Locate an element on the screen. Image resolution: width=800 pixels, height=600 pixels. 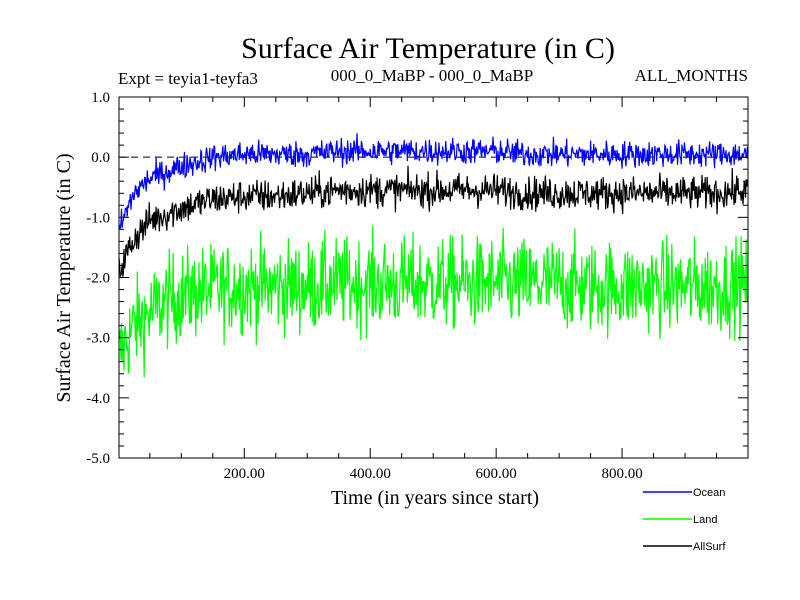
legend-label-ocean: Ocean is located at coordinates (709, 493).